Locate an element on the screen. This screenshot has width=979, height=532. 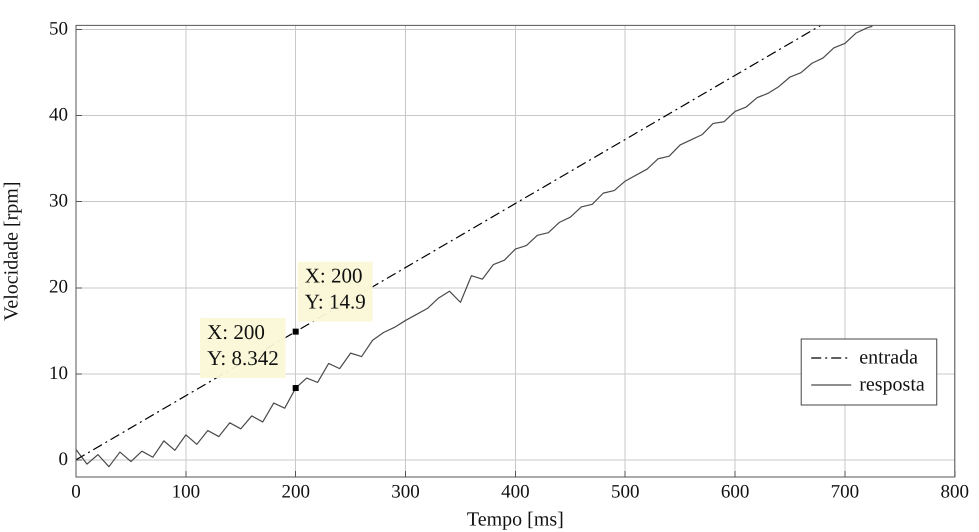
x-tick-label: 200 is located at coordinates (295, 491).